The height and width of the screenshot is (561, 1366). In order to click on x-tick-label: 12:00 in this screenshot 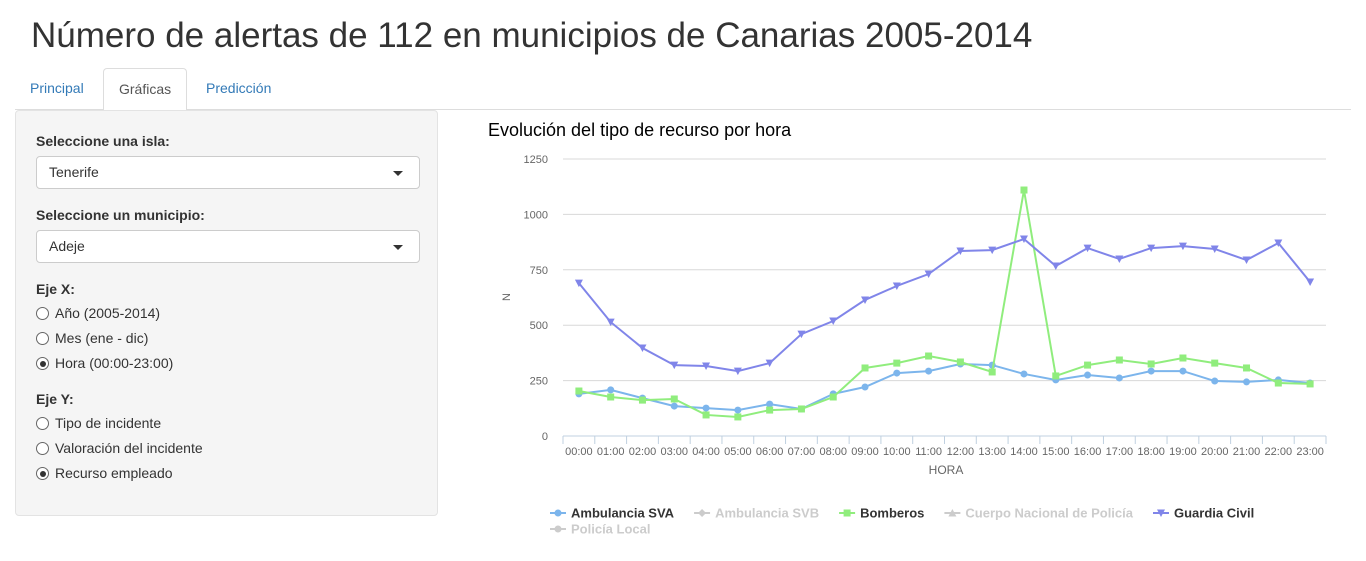, I will do `click(961, 452)`.